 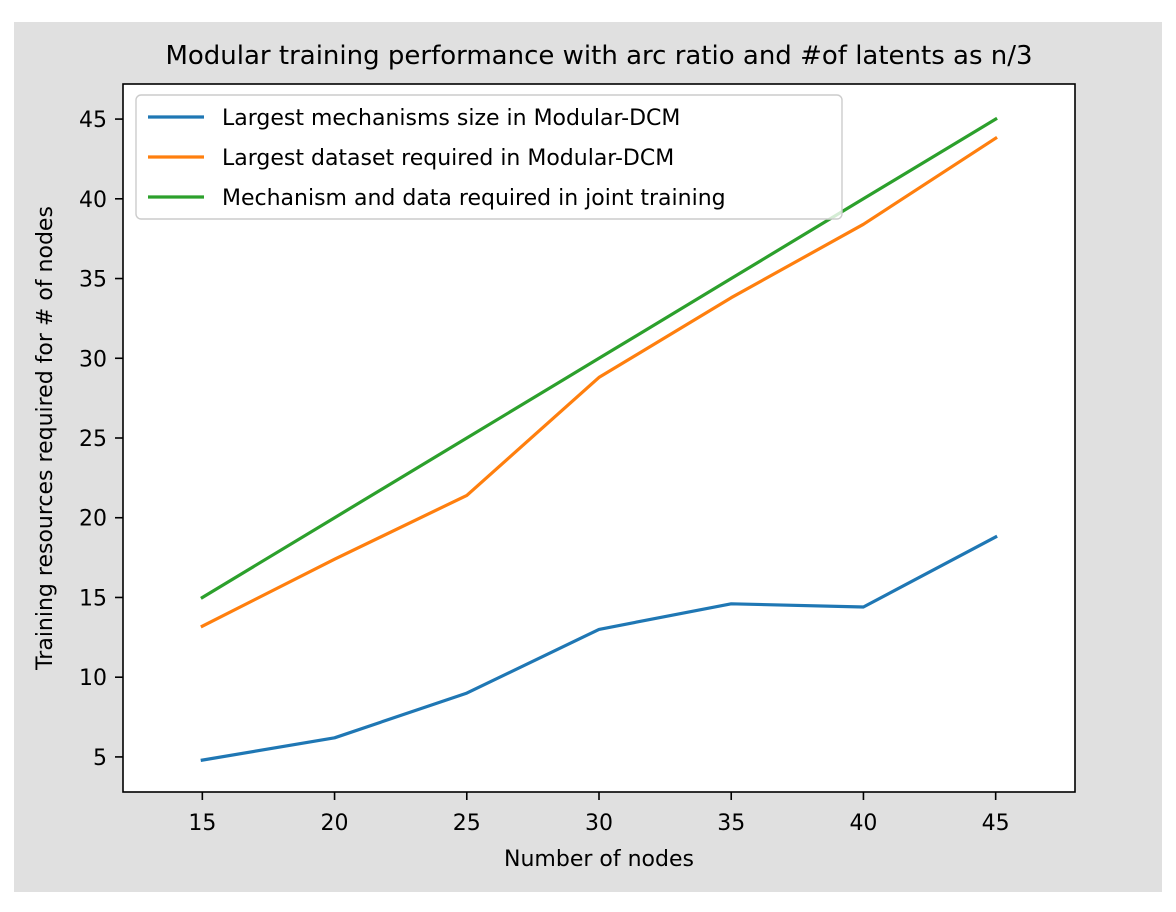 What do you see at coordinates (100, 758) in the screenshot?
I see `y-tick-label: 5` at bounding box center [100, 758].